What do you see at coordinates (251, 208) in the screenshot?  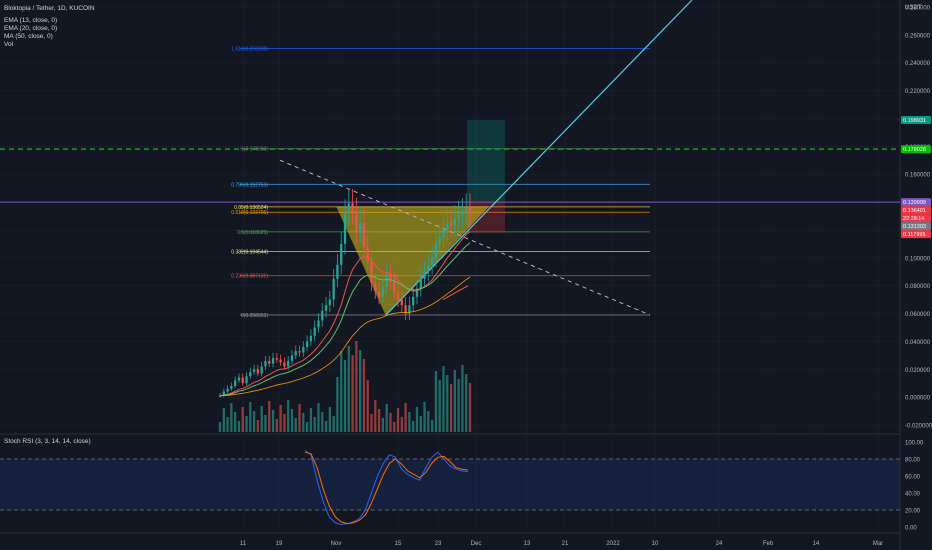 I see `fib-level-label: 0.65(0.136524)` at bounding box center [251, 208].